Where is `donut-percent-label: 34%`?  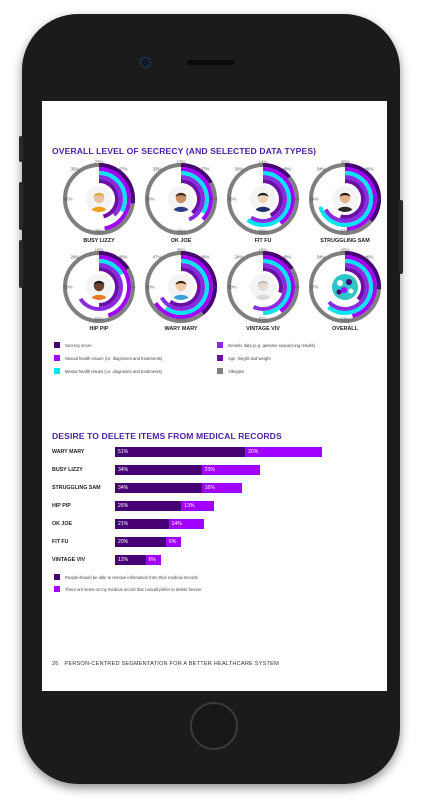 donut-percent-label: 34% is located at coordinates (321, 169).